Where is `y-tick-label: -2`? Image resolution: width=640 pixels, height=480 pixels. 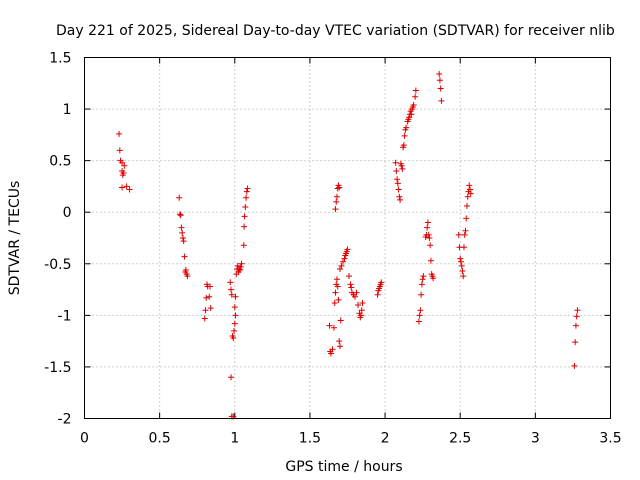 y-tick-label: -2 is located at coordinates (65, 420).